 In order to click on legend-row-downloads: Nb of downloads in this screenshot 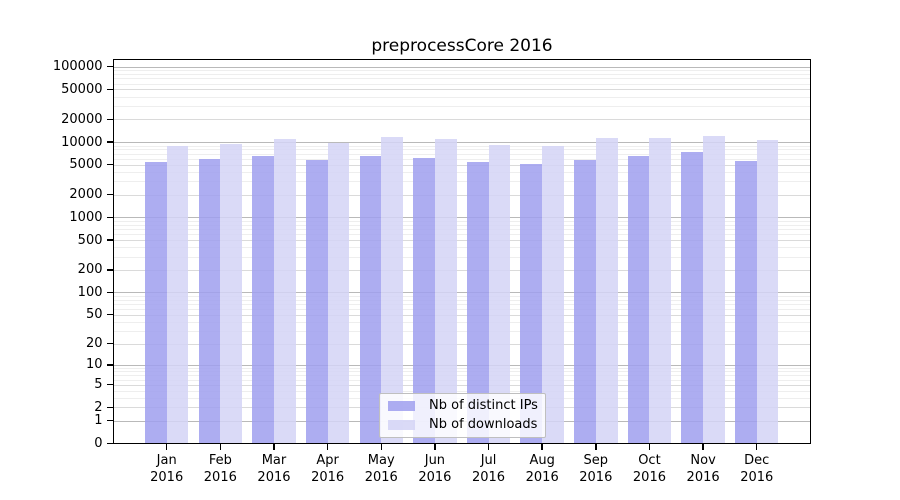, I will do `click(462, 425)`.